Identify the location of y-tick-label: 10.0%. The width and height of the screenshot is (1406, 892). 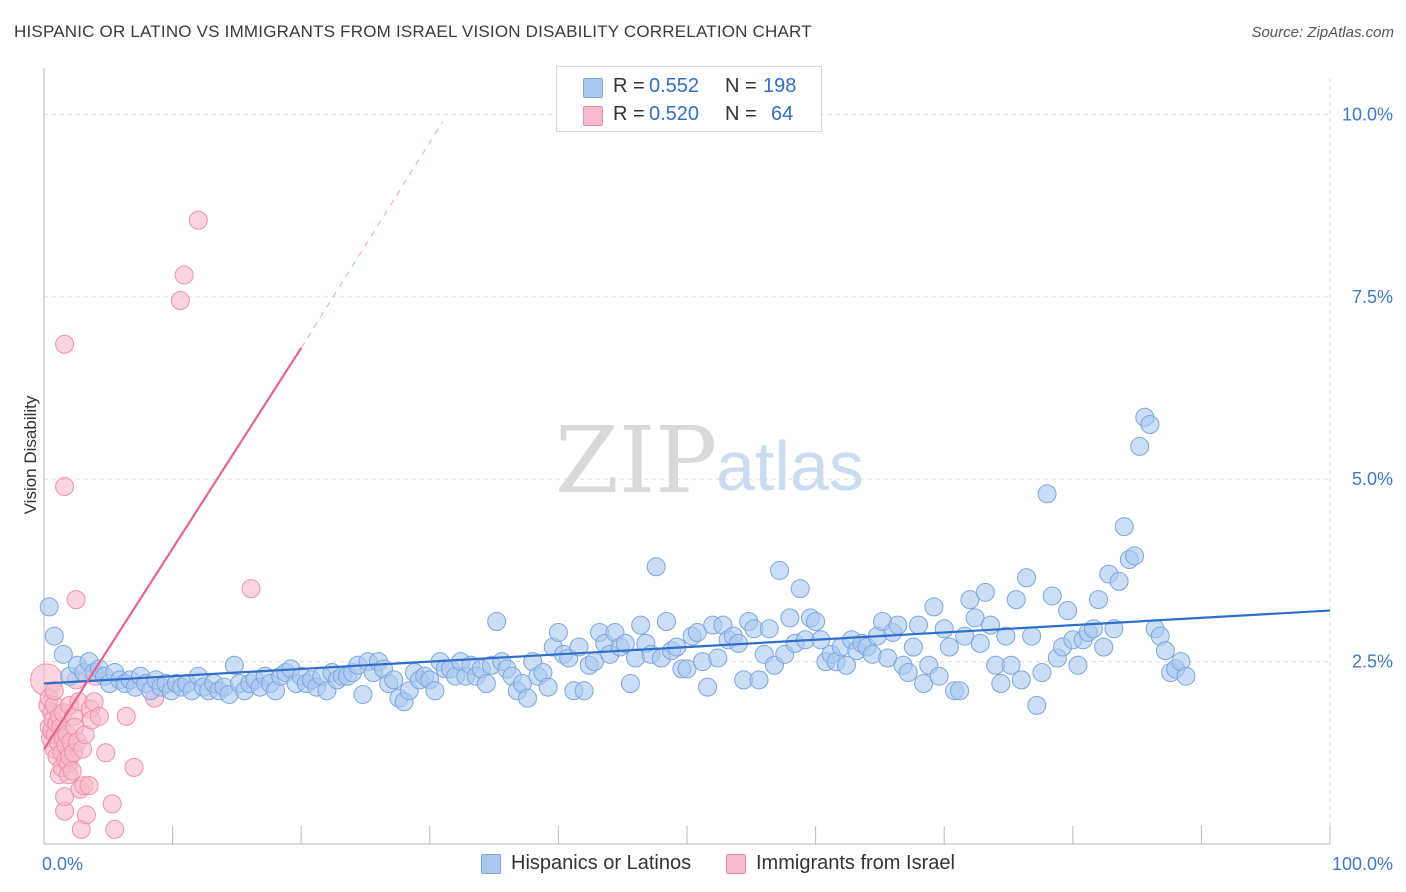
(1367, 114).